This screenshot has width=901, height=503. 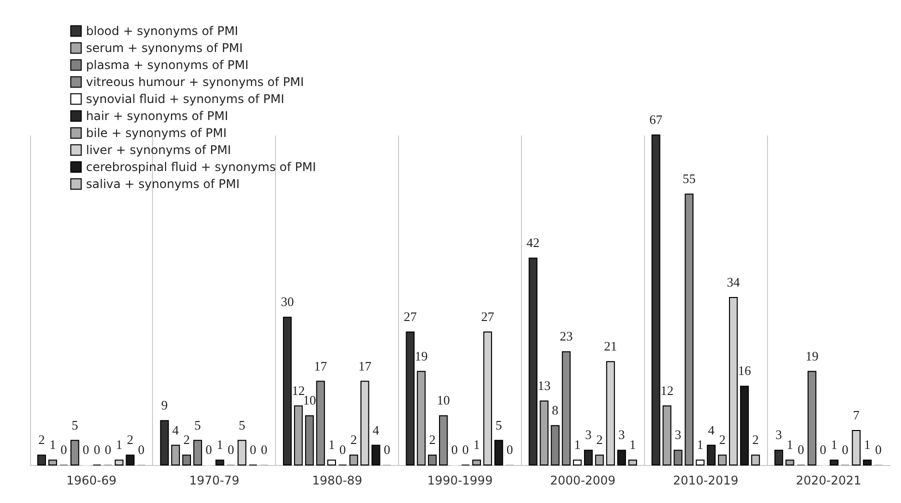 I want to click on x-tick-label: 2010-2019, so click(x=705, y=481).